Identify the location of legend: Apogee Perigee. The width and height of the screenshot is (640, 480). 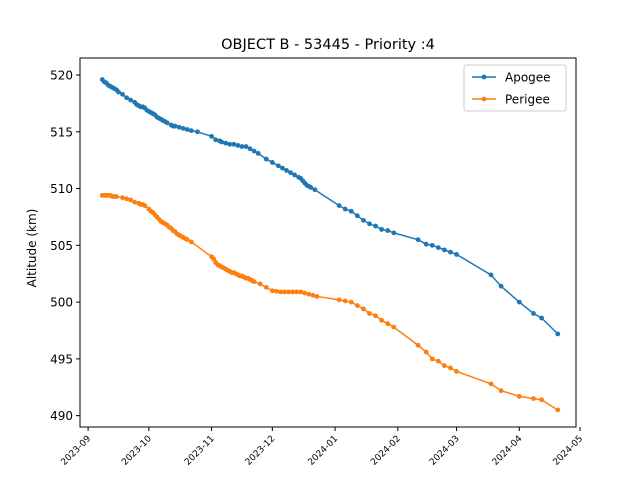
(515, 88).